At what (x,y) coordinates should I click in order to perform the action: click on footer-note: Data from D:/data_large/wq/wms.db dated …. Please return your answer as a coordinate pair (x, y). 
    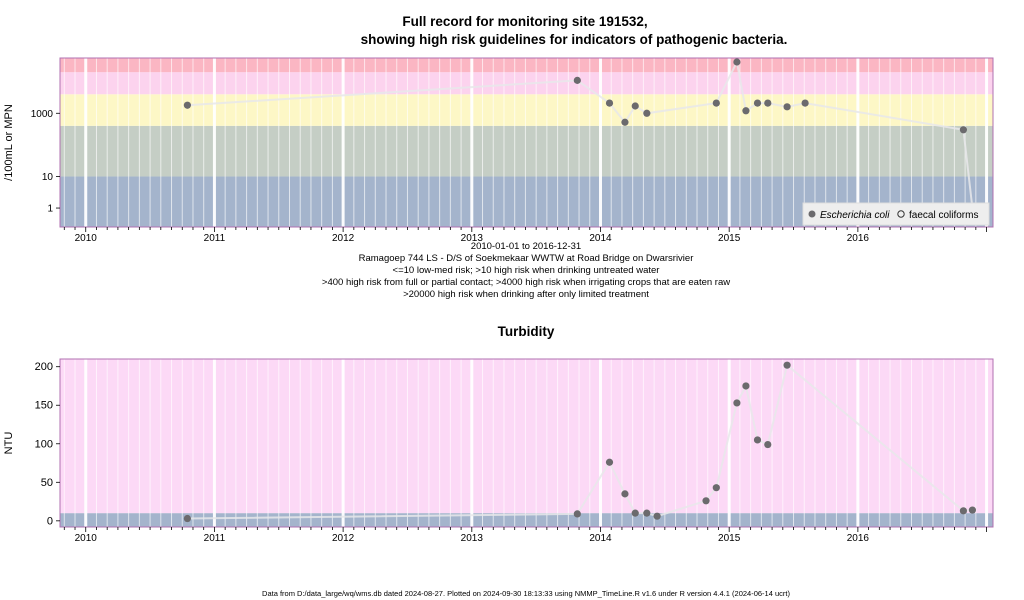
    Looking at the image, I should click on (526, 593).